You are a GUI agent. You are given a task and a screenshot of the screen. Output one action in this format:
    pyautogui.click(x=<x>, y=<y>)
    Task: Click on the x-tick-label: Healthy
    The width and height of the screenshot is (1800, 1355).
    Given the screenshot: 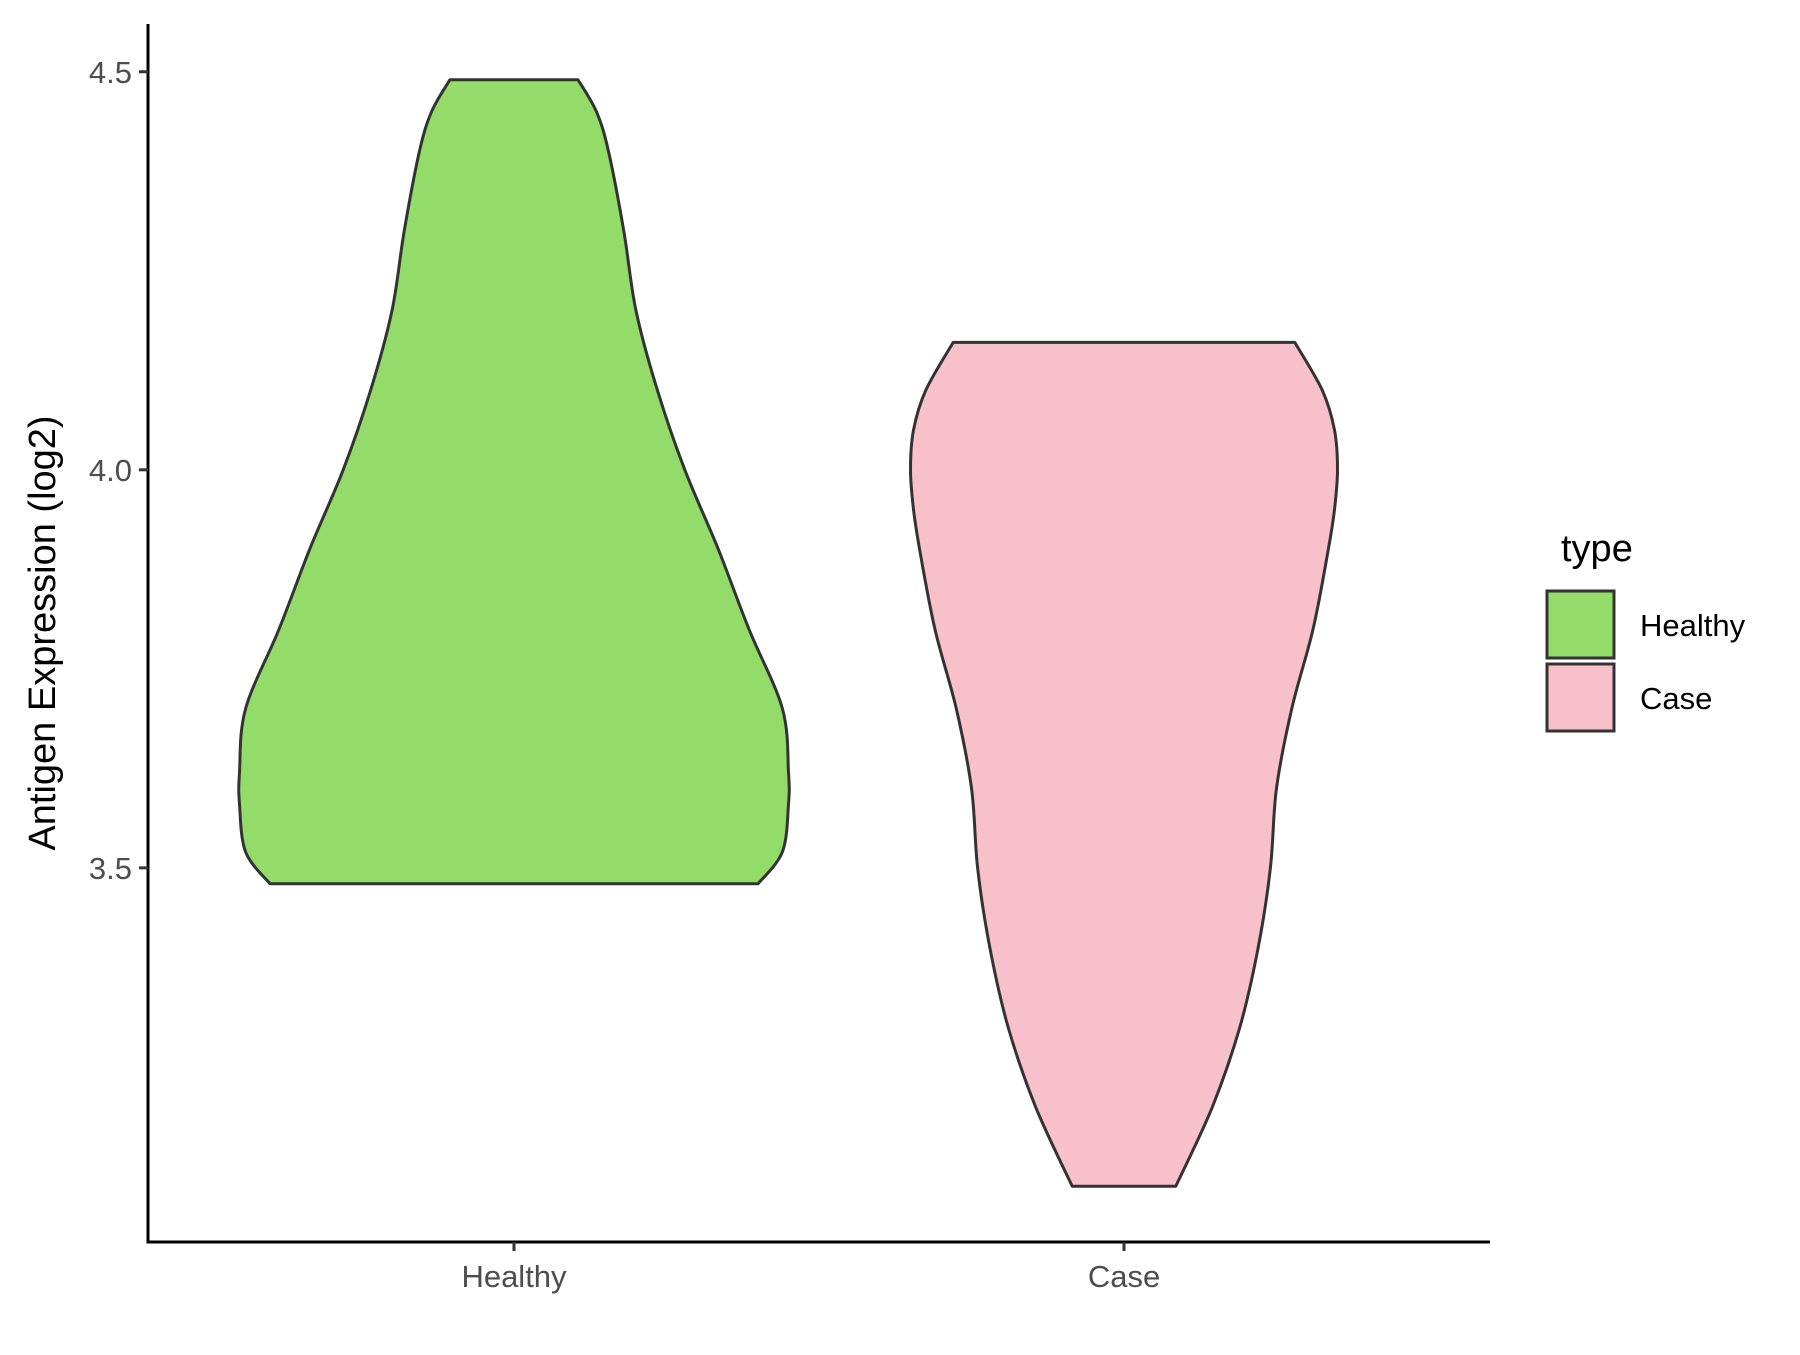 What is the action you would take?
    pyautogui.click(x=514, y=1276)
    